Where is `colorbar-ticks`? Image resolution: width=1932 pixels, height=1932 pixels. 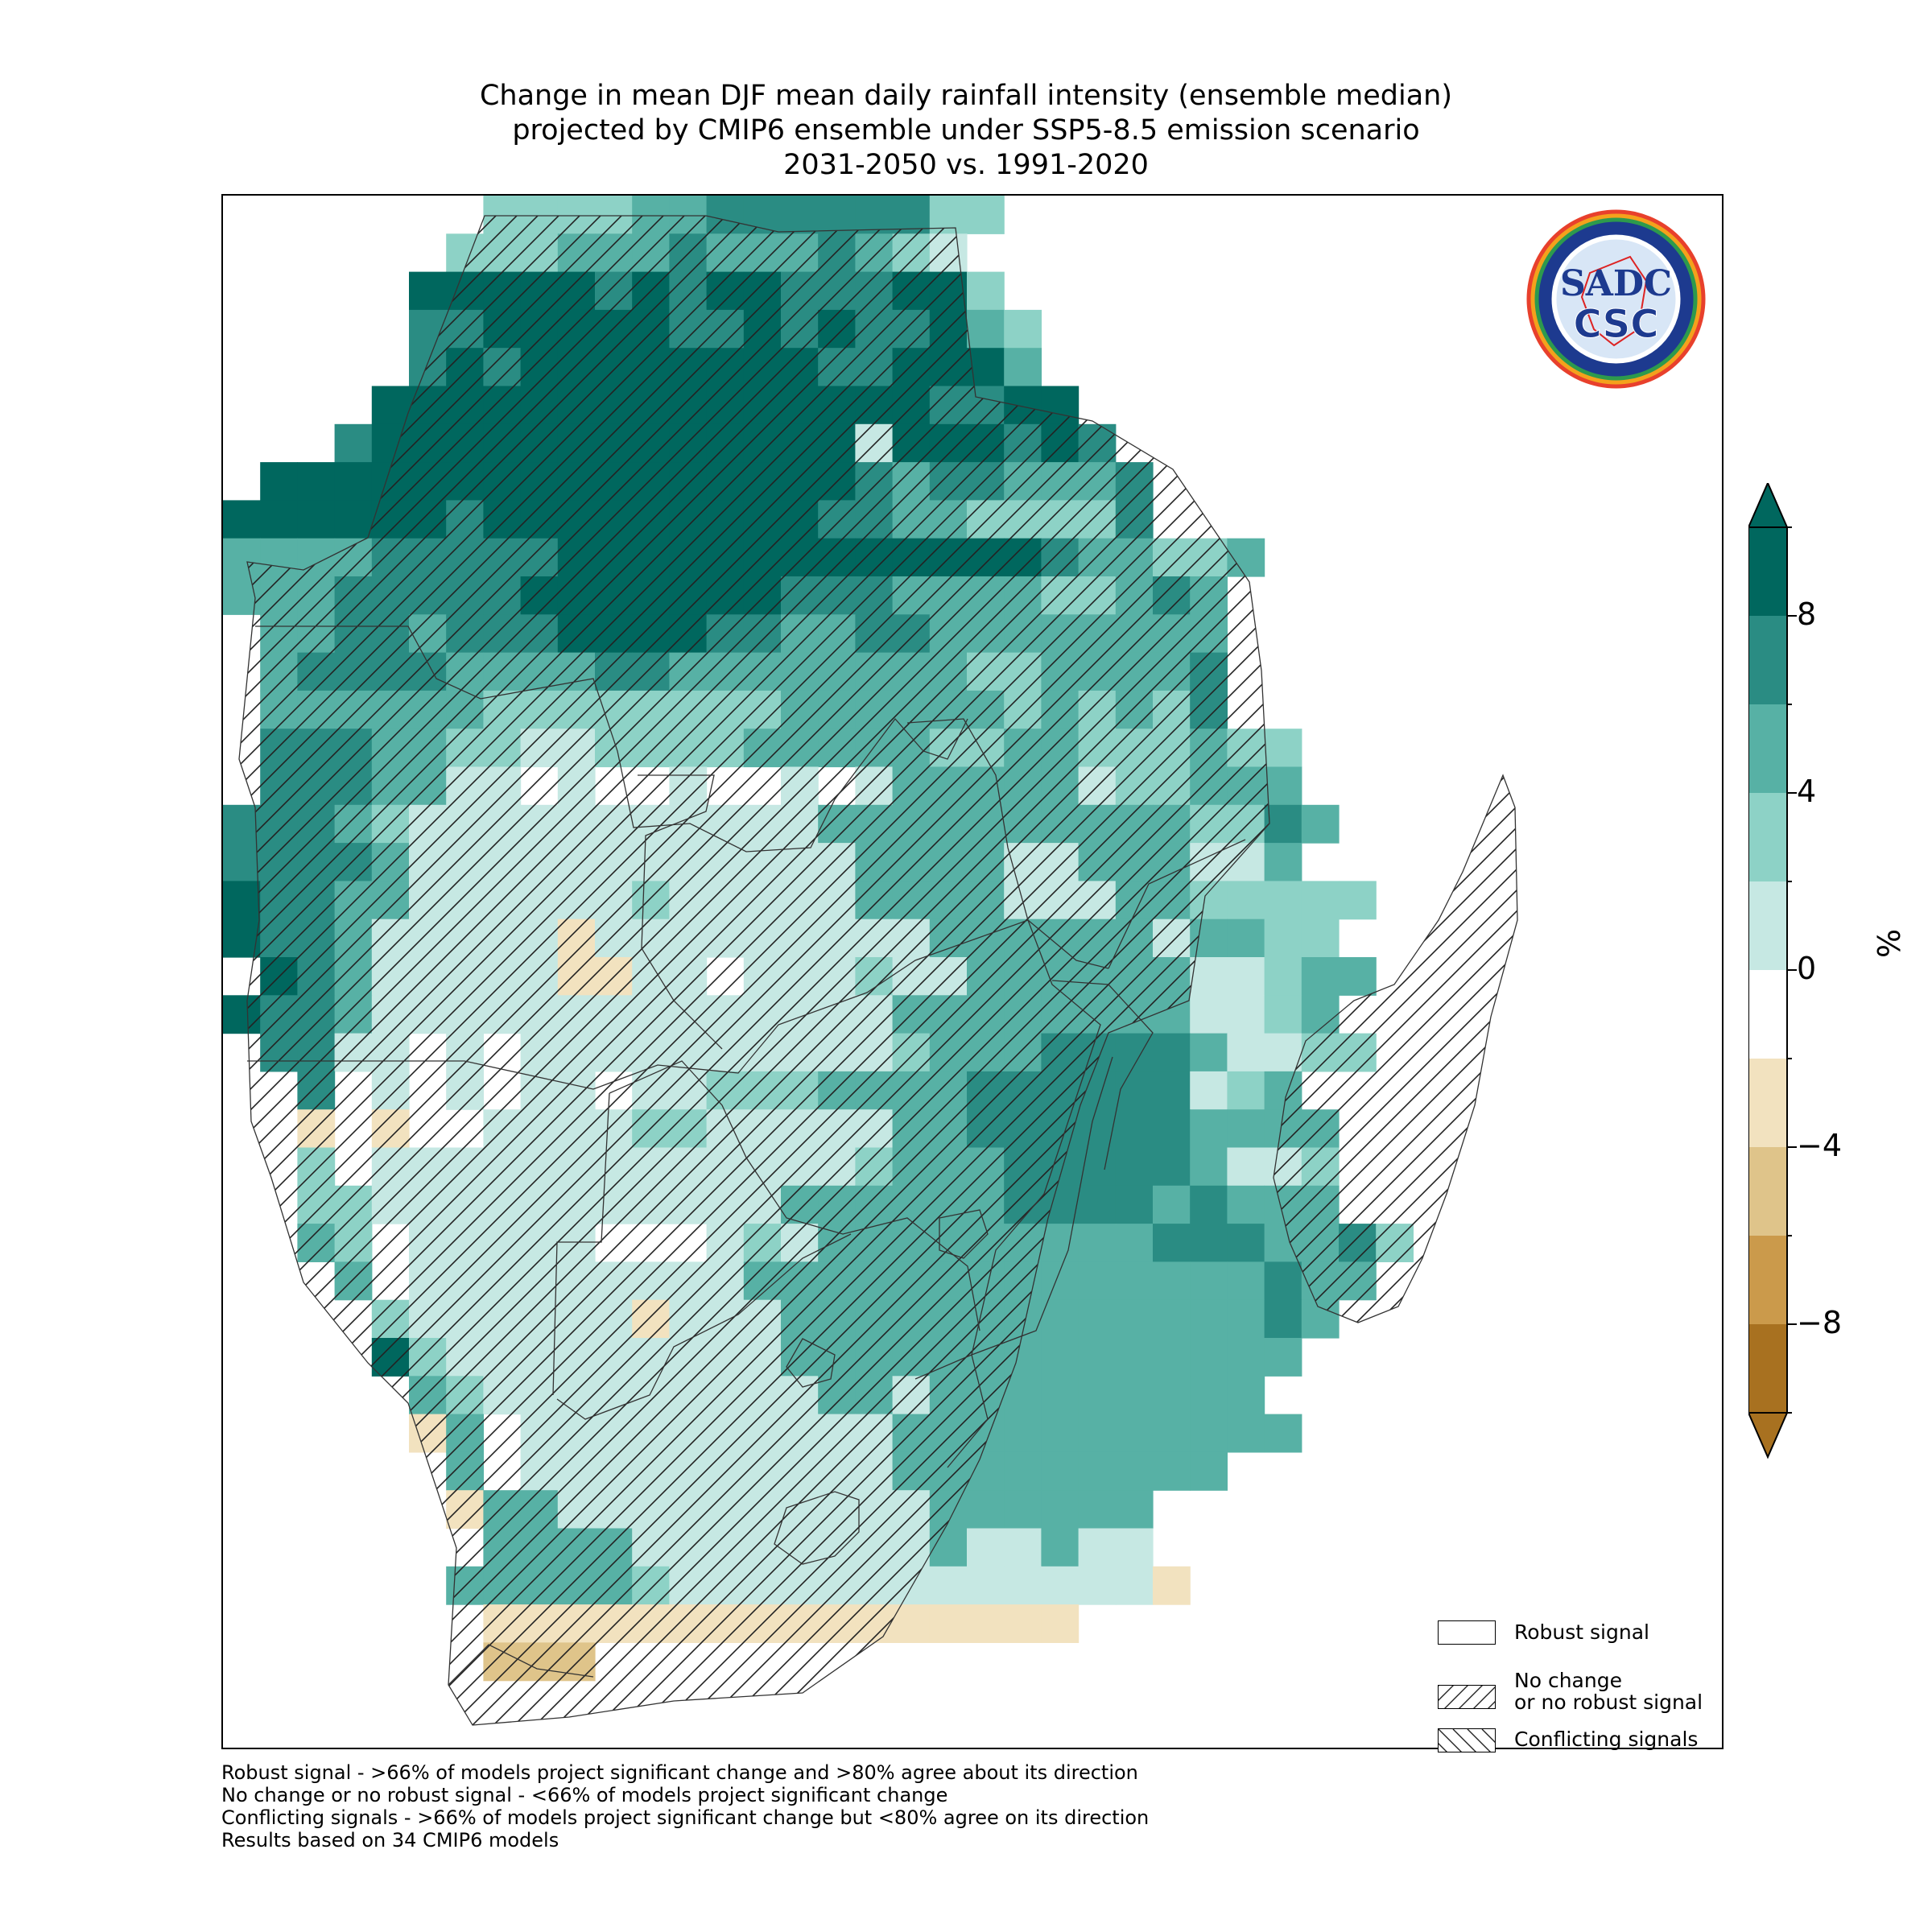
colorbar-ticks is located at coordinates (1792, 970).